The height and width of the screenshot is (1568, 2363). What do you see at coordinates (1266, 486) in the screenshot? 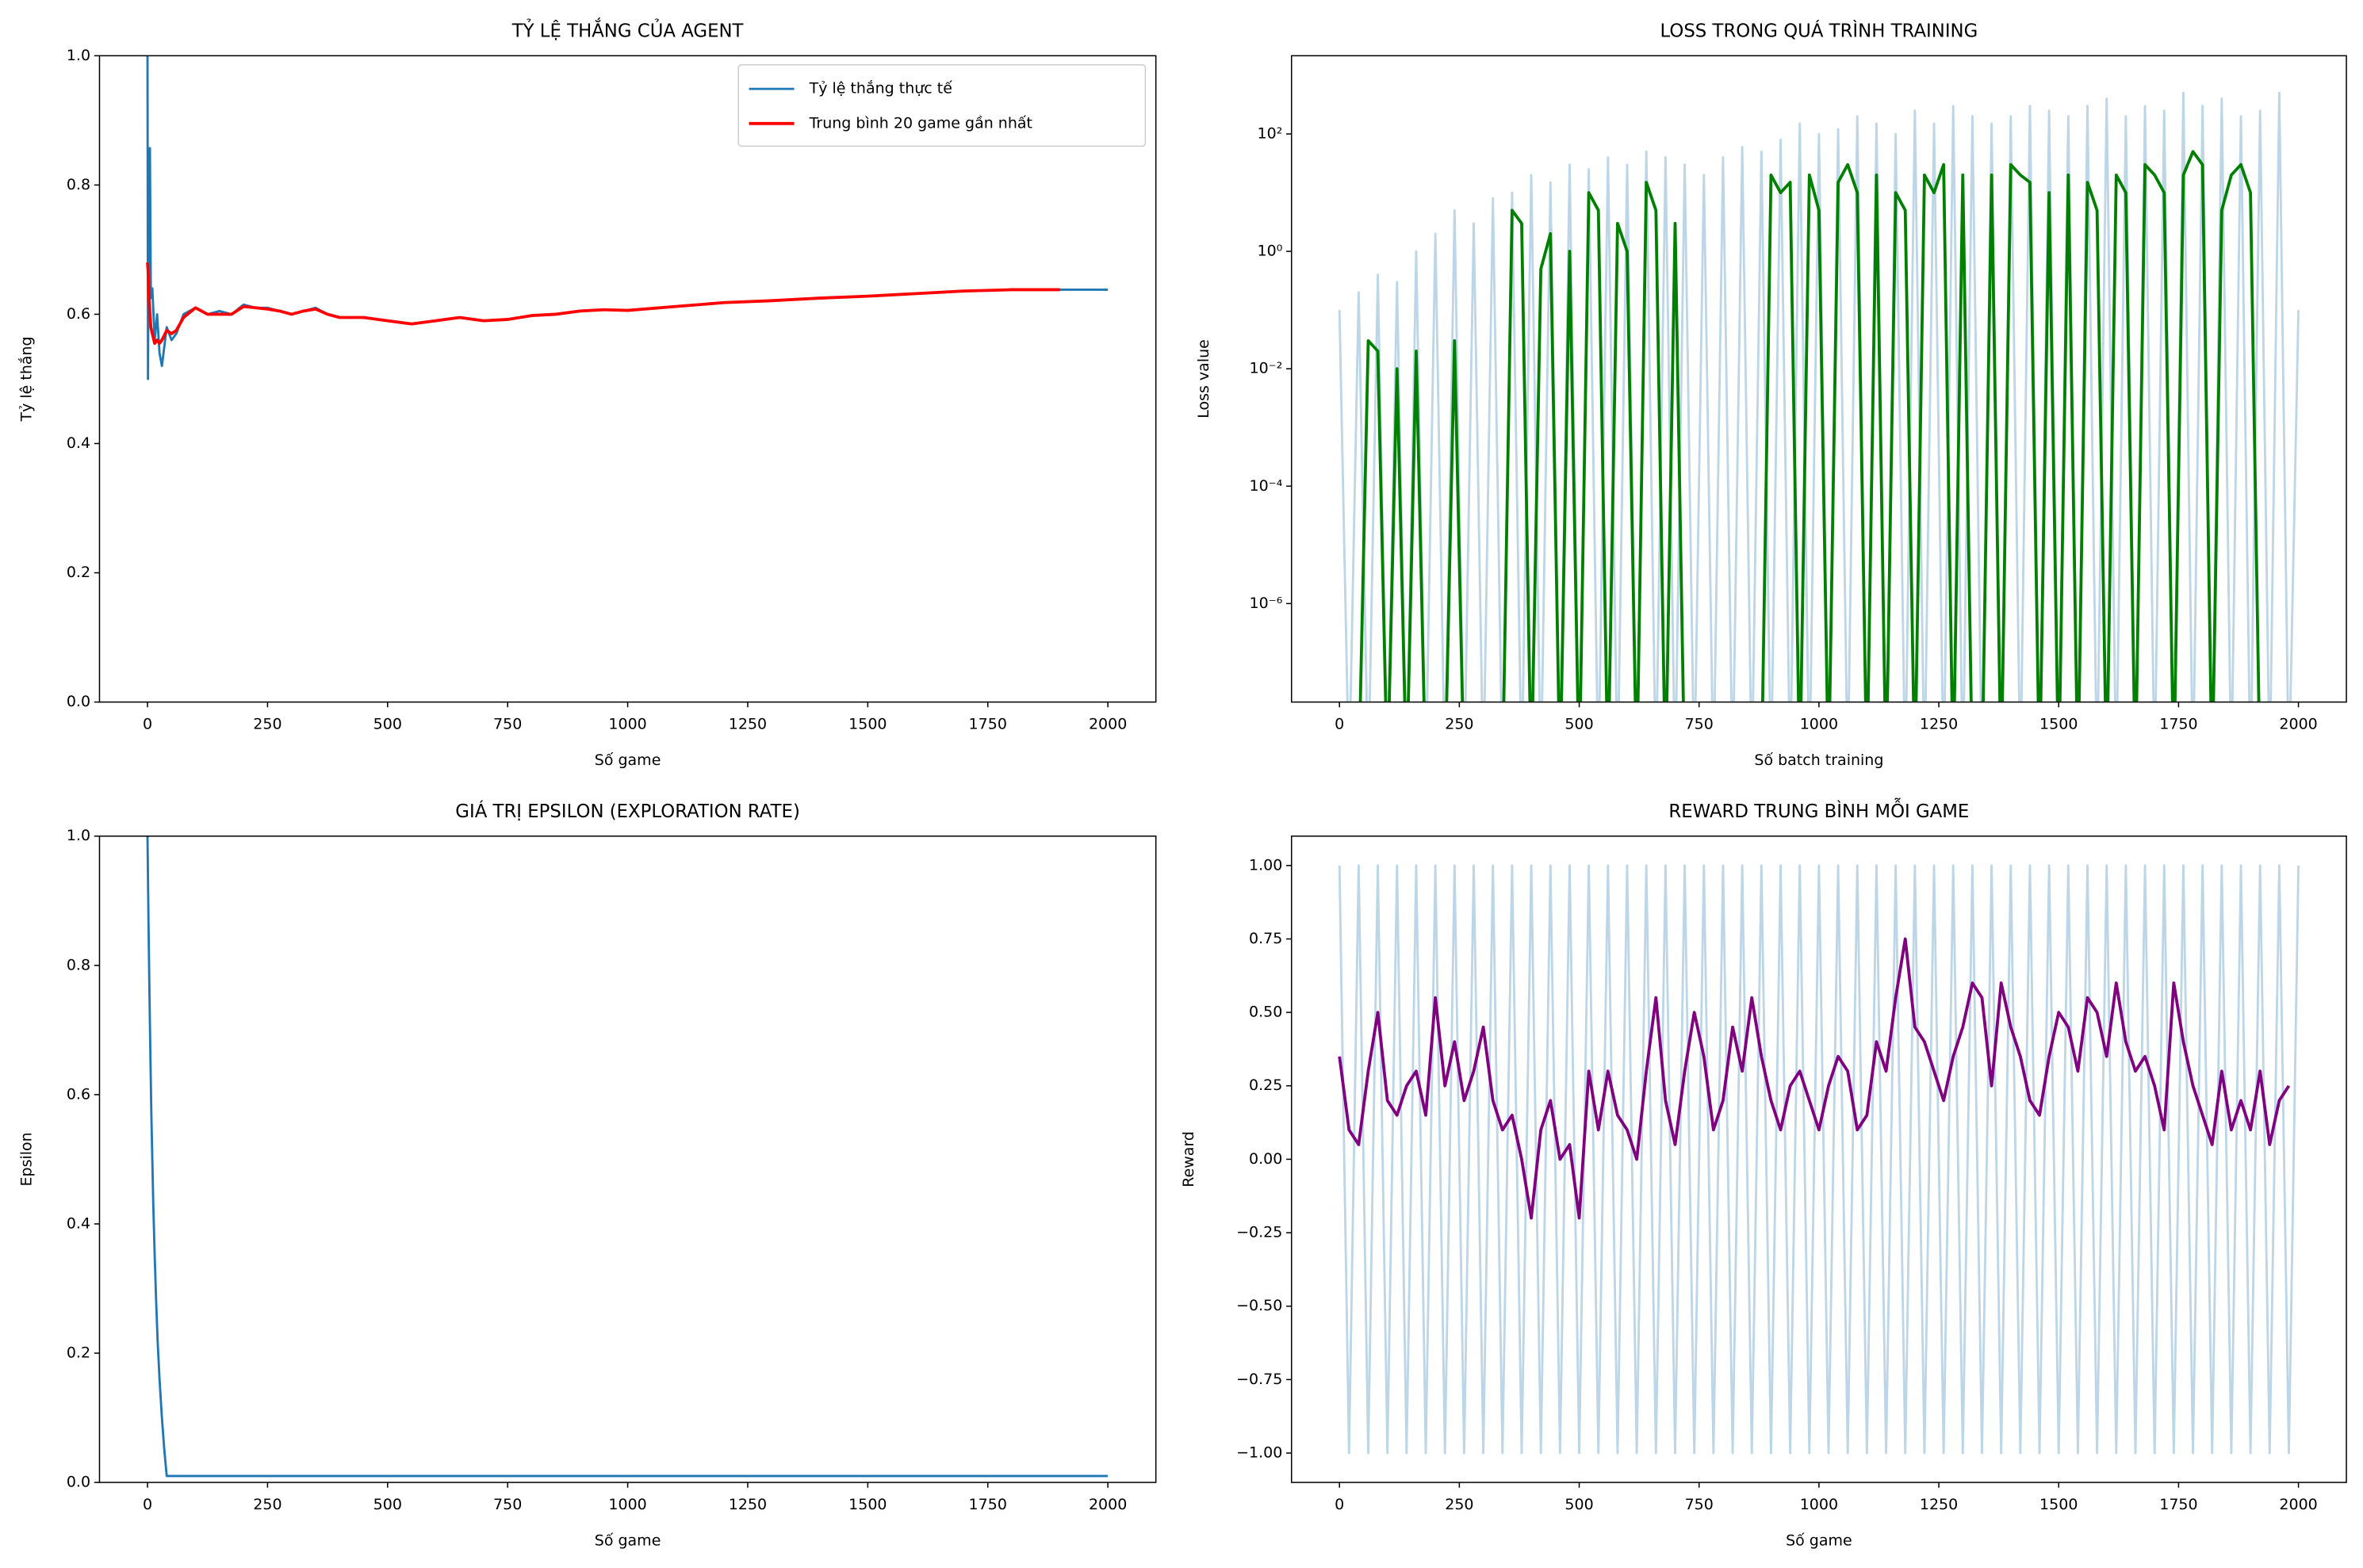
I see `y-tick-label: 10⁻⁴` at bounding box center [1266, 486].